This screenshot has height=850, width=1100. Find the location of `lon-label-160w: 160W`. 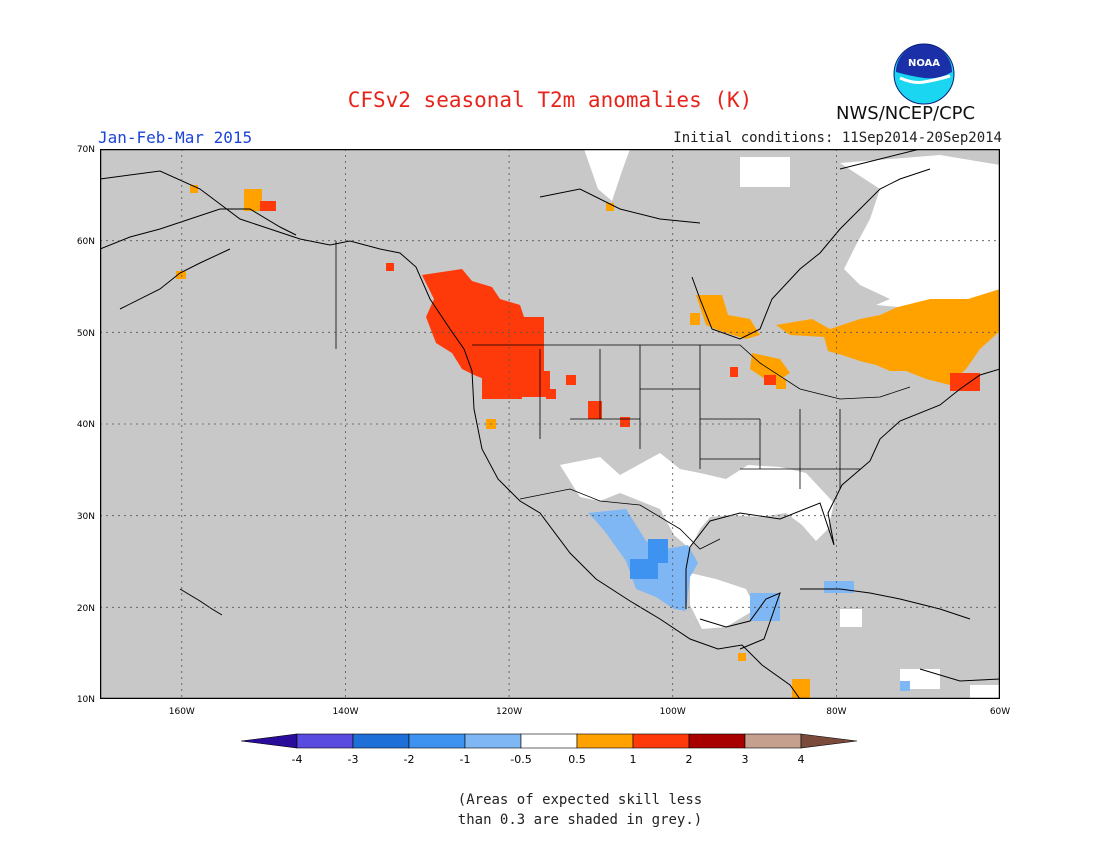

lon-label-160w: 160W is located at coordinates (182, 712).